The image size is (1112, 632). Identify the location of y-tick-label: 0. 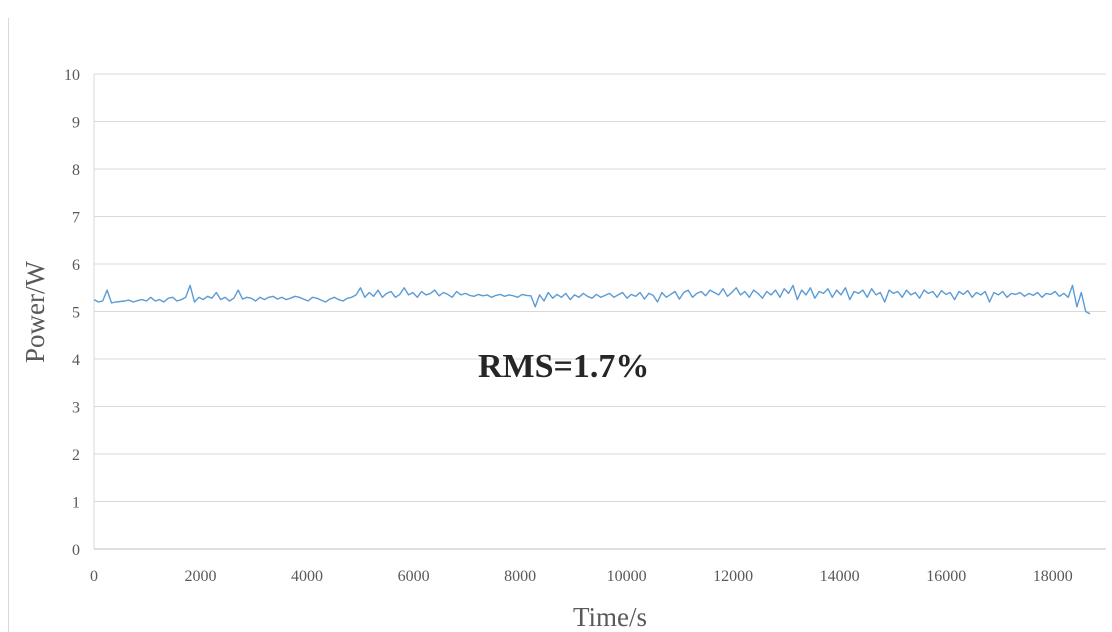
(76, 550).